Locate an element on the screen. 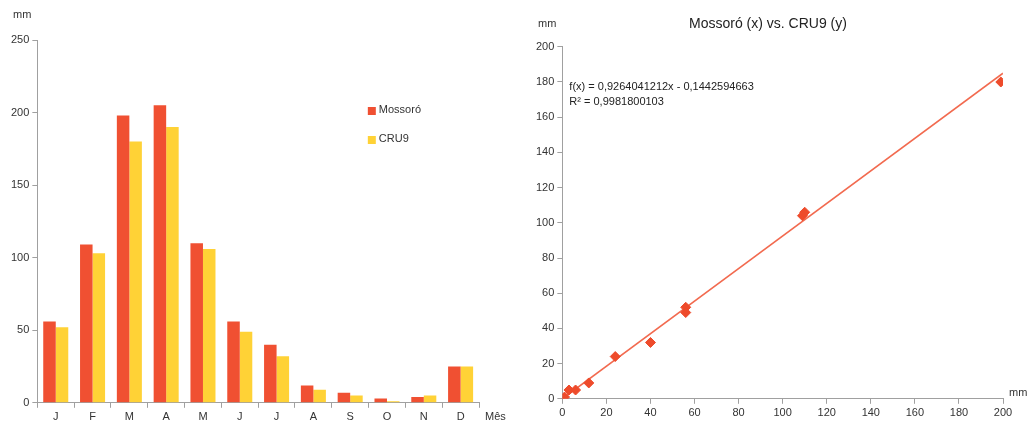 Image resolution: width=1033 pixels, height=433 pixels. x-axis-title: Mês is located at coordinates (496, 415).